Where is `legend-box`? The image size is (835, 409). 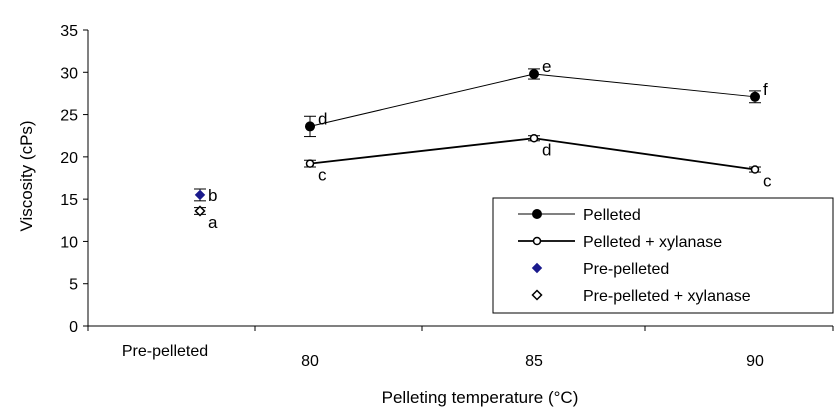
legend-box is located at coordinates (663, 255).